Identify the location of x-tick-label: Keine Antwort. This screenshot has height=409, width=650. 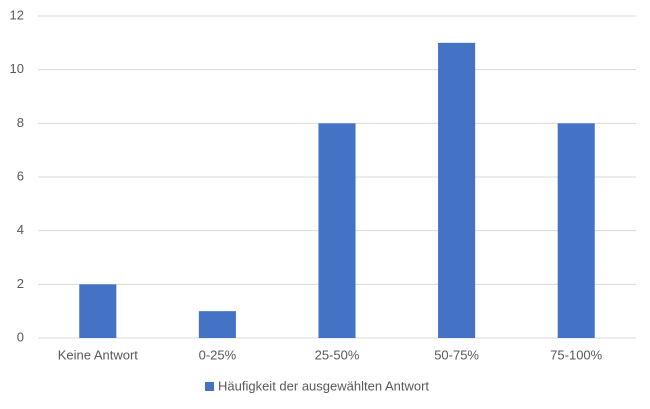
(98, 354).